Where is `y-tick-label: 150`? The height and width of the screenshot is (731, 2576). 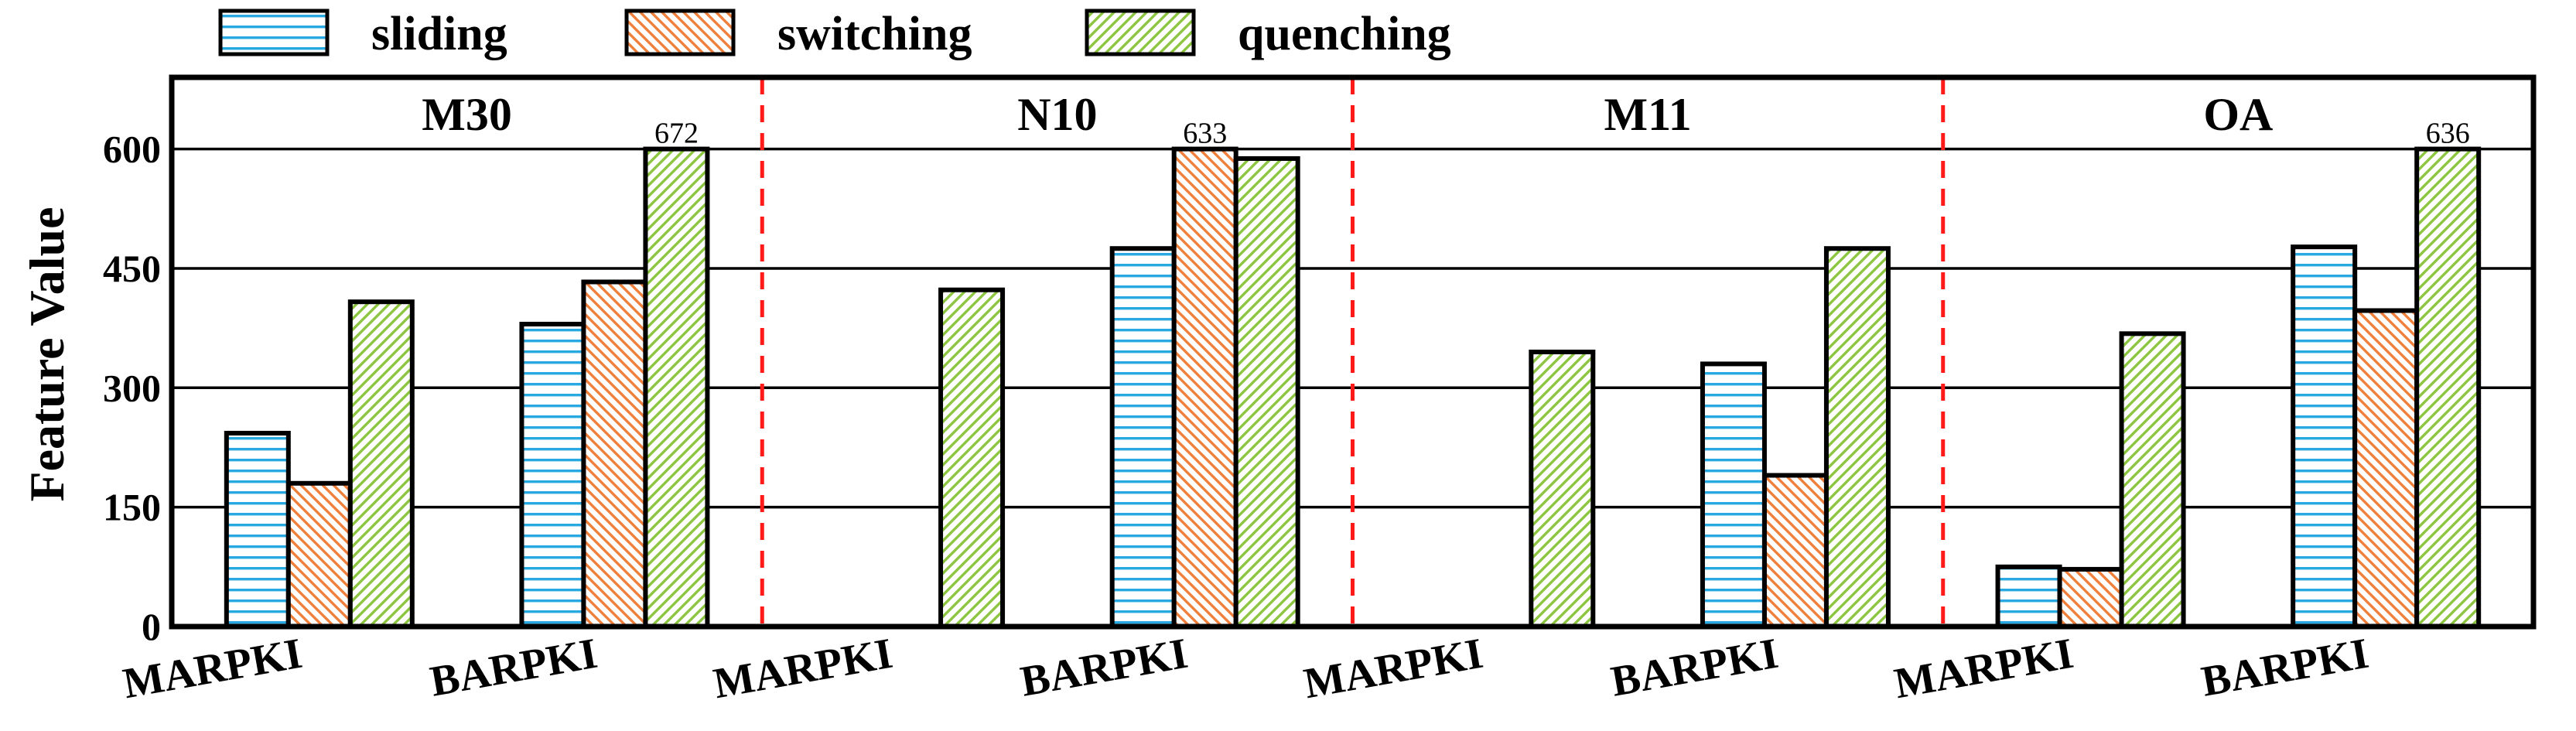 y-tick-label: 150 is located at coordinates (132, 508).